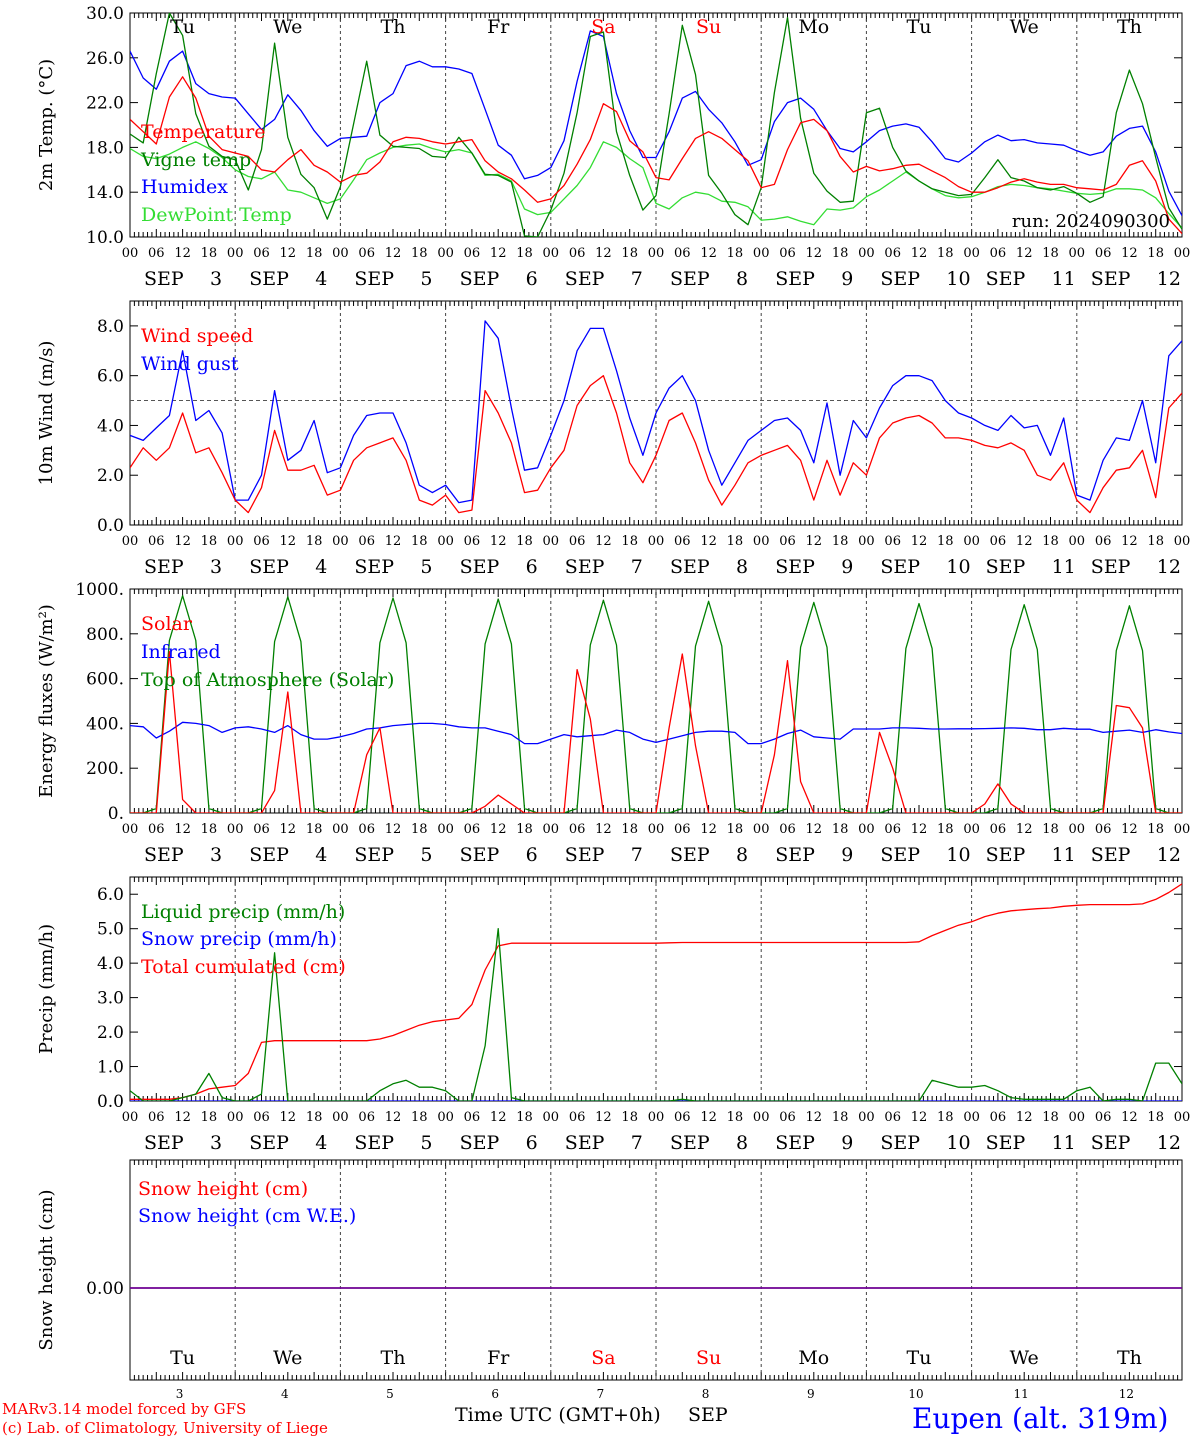  What do you see at coordinates (426, 1143) in the screenshot?
I see `day-number-label: 5` at bounding box center [426, 1143].